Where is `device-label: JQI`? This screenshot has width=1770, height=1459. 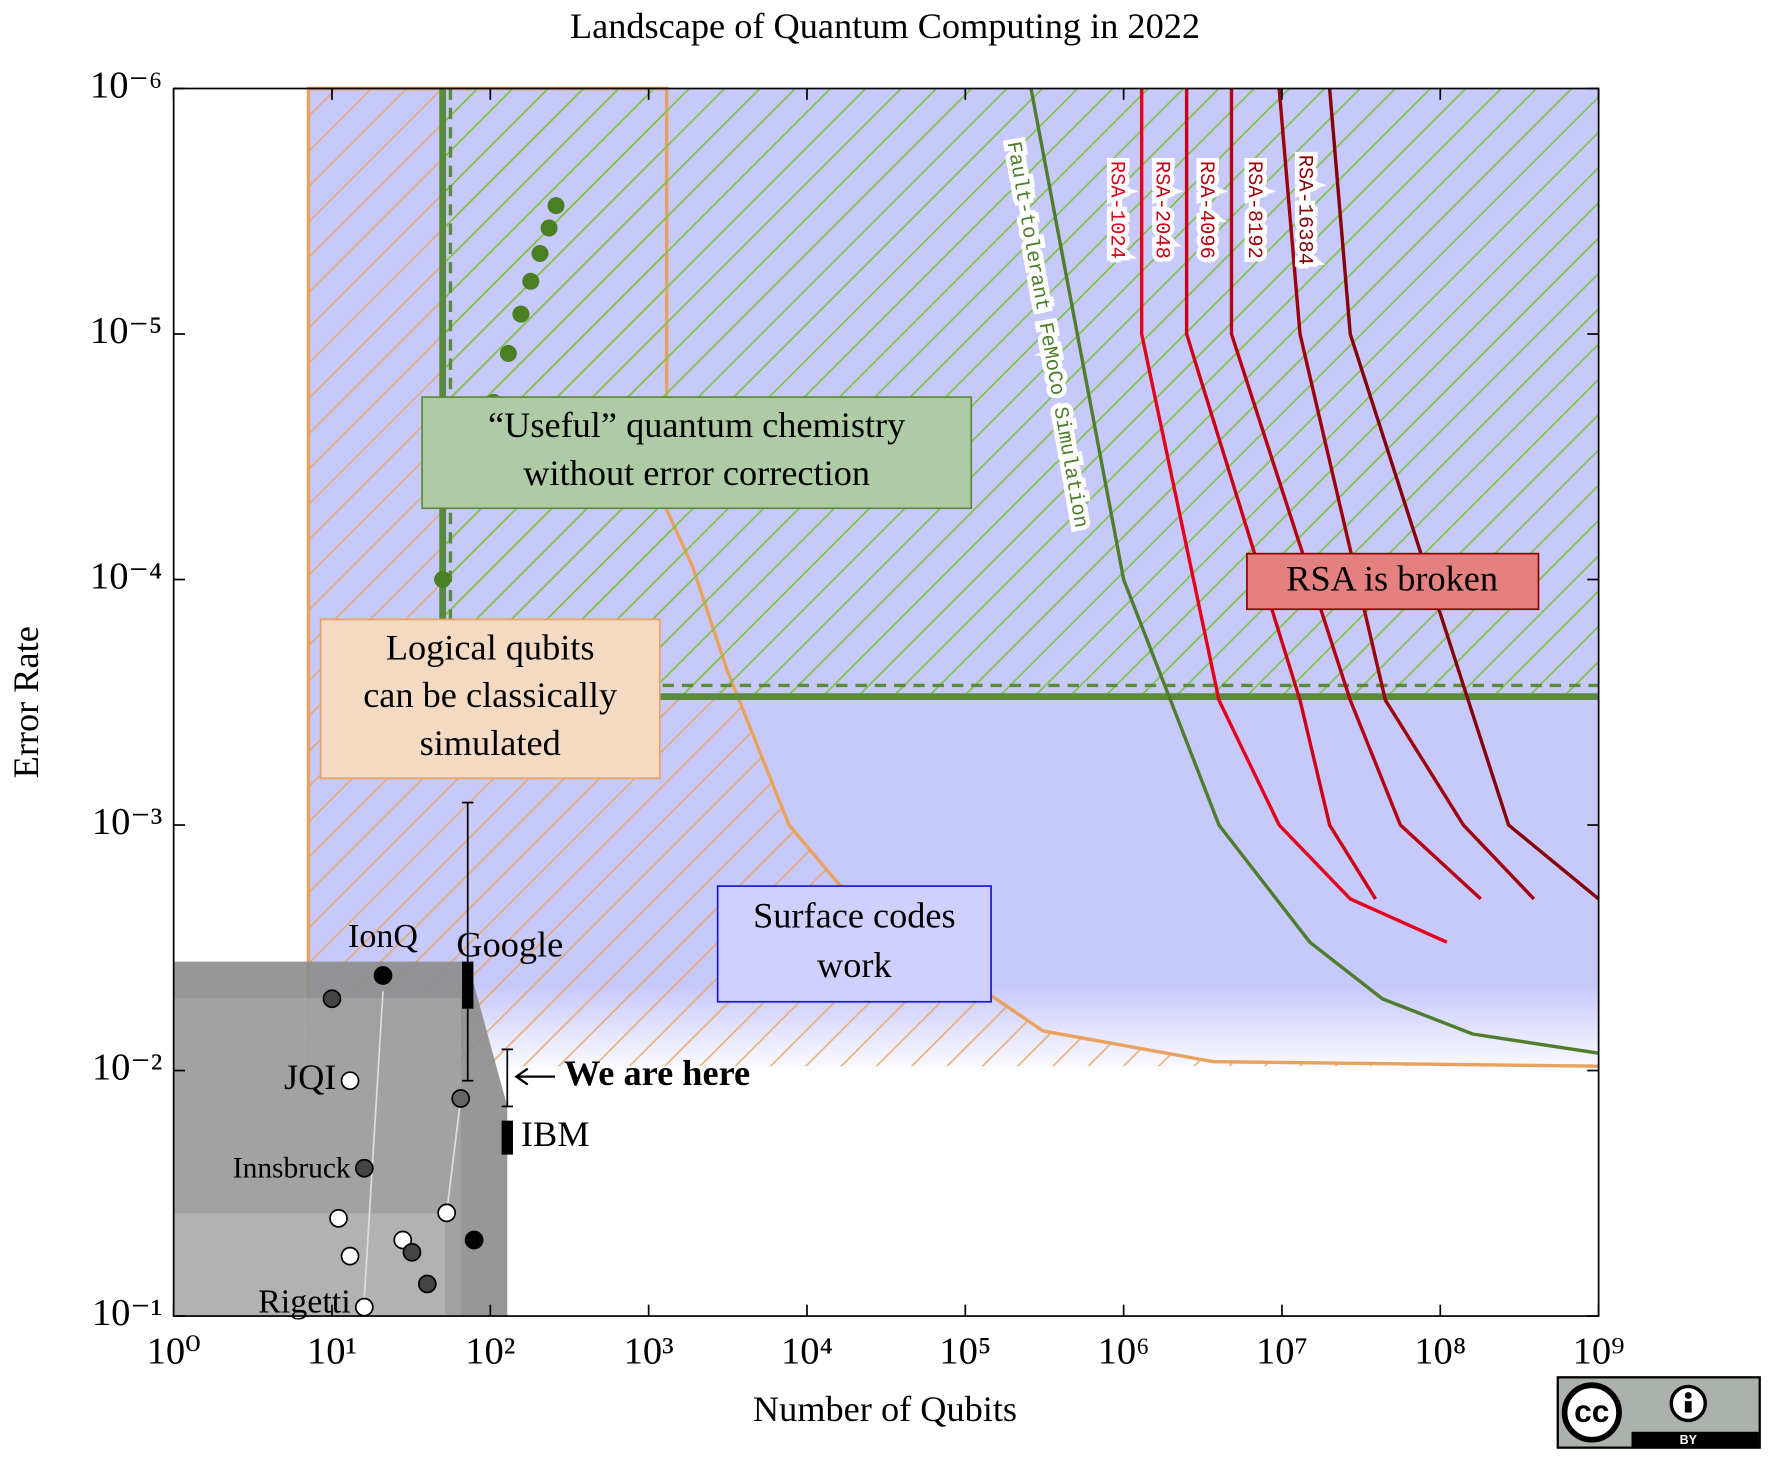 device-label: JQI is located at coordinates (310, 1077).